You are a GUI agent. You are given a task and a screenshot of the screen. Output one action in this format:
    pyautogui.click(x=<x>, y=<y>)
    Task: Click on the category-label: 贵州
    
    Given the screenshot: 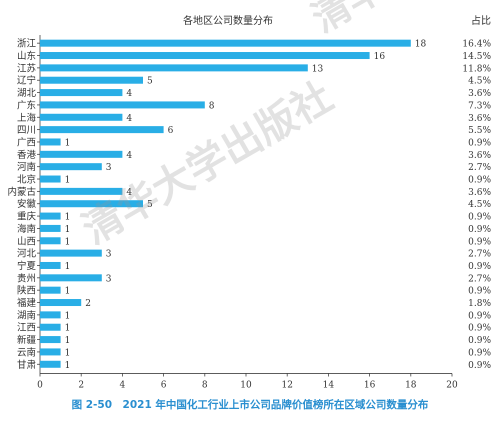 What is the action you would take?
    pyautogui.click(x=26, y=278)
    